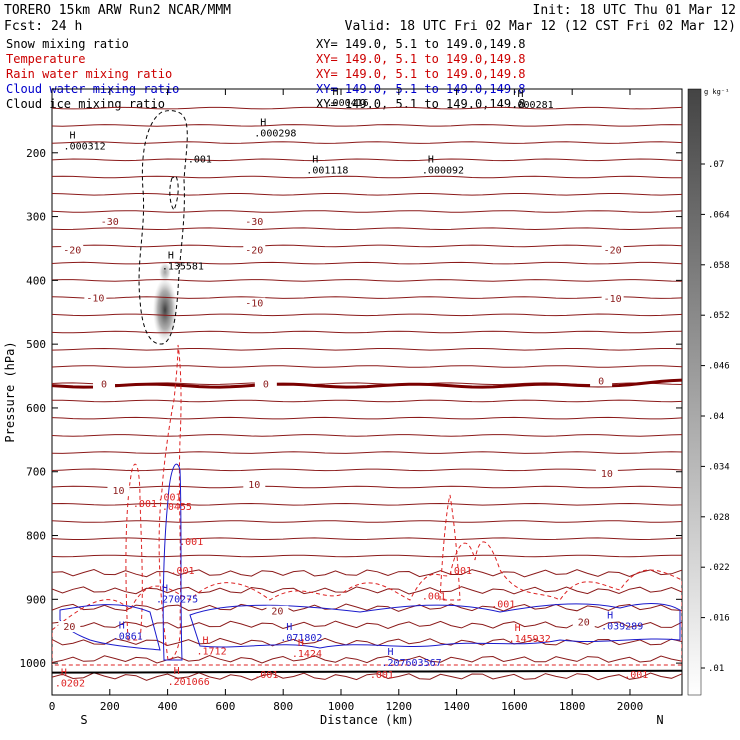  What do you see at coordinates (174, 193) in the screenshot?
I see `snow-contour-inner` at bounding box center [174, 193].